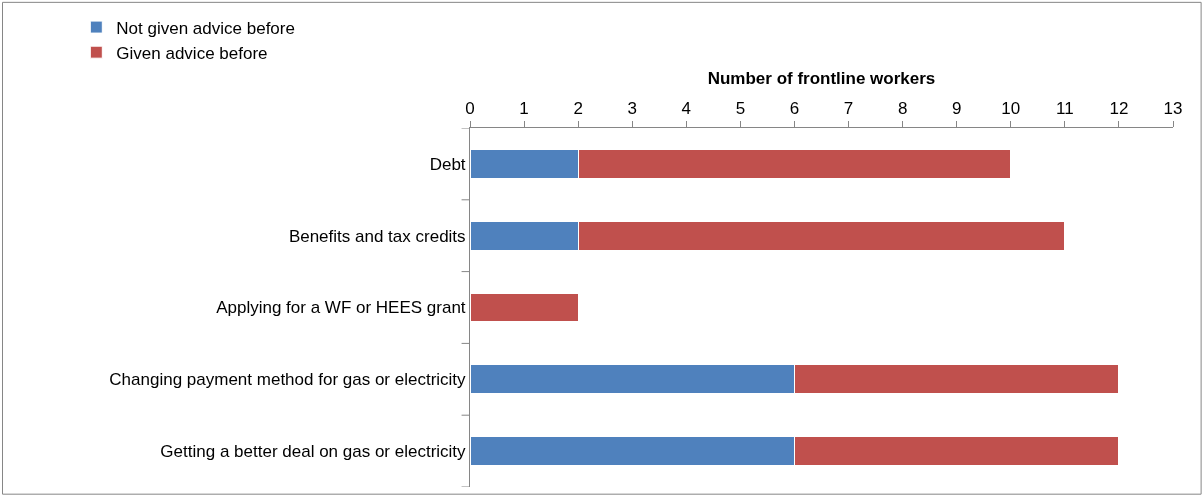  I want to click on x-tick-label: 2, so click(578, 109).